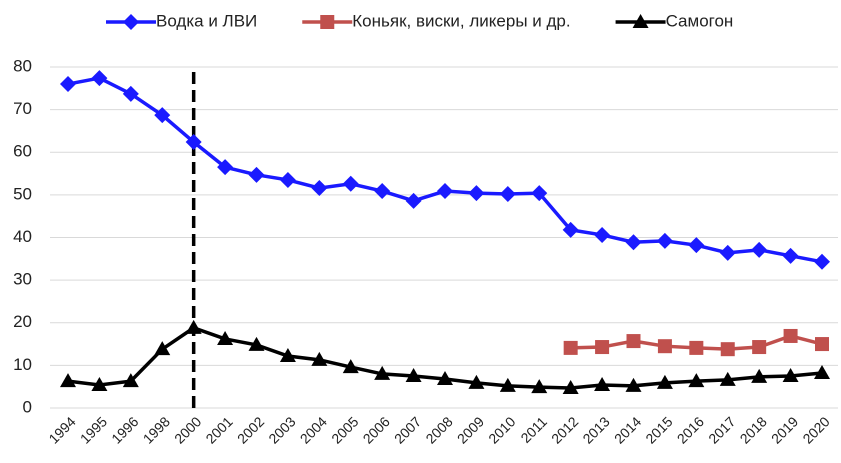 The image size is (841, 463). What do you see at coordinates (344, 429) in the screenshot?
I see `x-tick-label: 2005` at bounding box center [344, 429].